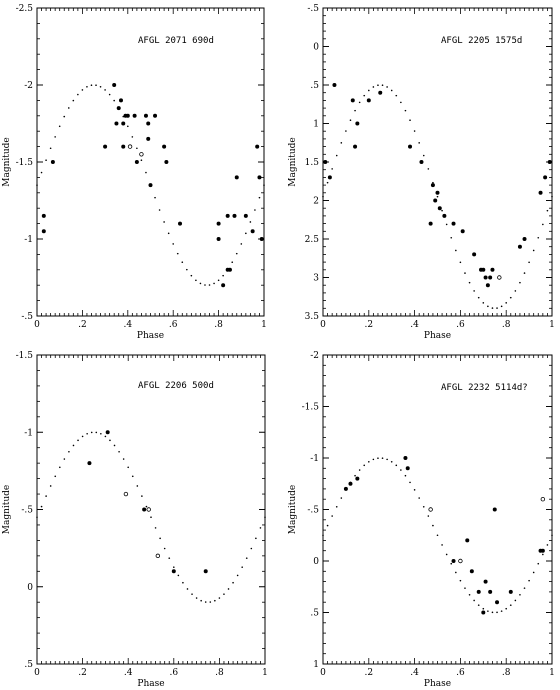 Image resolution: width=560 pixels, height=690 pixels. What do you see at coordinates (314, 356) in the screenshot?
I see `y-tick-label: -2` at bounding box center [314, 356].